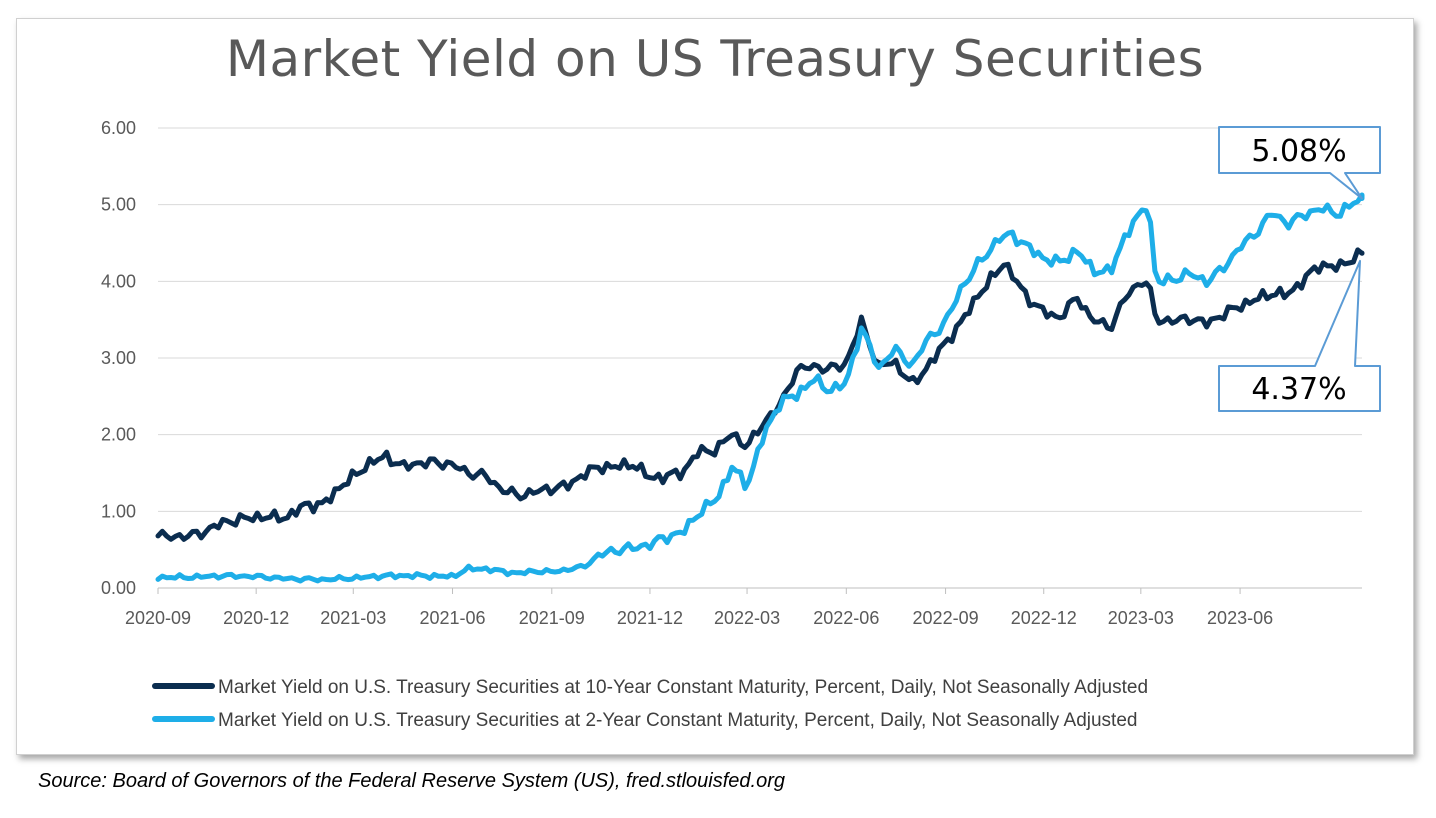  What do you see at coordinates (946, 618) in the screenshot?
I see `x-tick-label: 2022-09` at bounding box center [946, 618].